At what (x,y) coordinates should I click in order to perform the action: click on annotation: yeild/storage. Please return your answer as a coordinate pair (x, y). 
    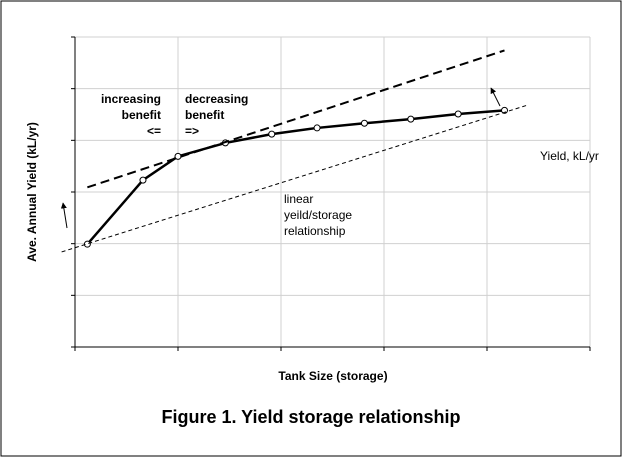
    Looking at the image, I should click on (318, 215).